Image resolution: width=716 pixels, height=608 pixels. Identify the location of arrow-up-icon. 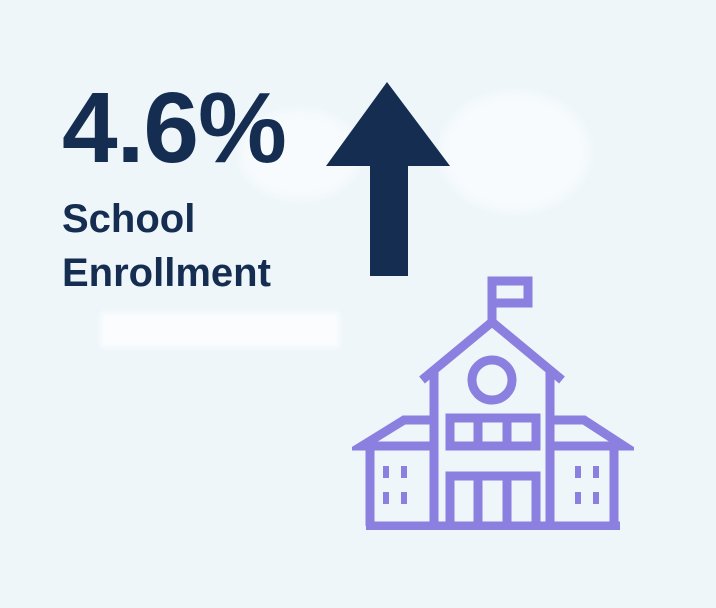
(388, 179).